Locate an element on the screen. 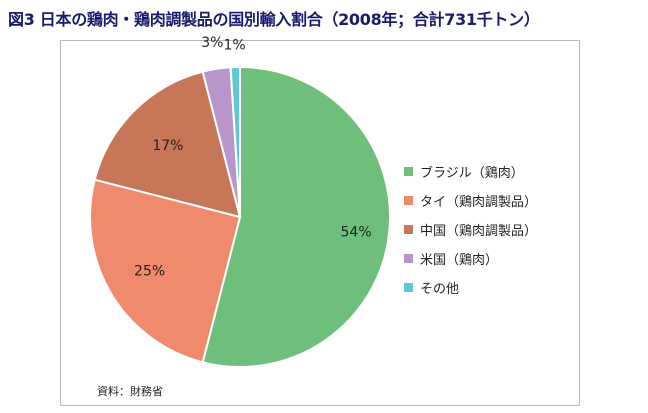  legend-label: ブラジル（鶏肉） is located at coordinates (472, 173).